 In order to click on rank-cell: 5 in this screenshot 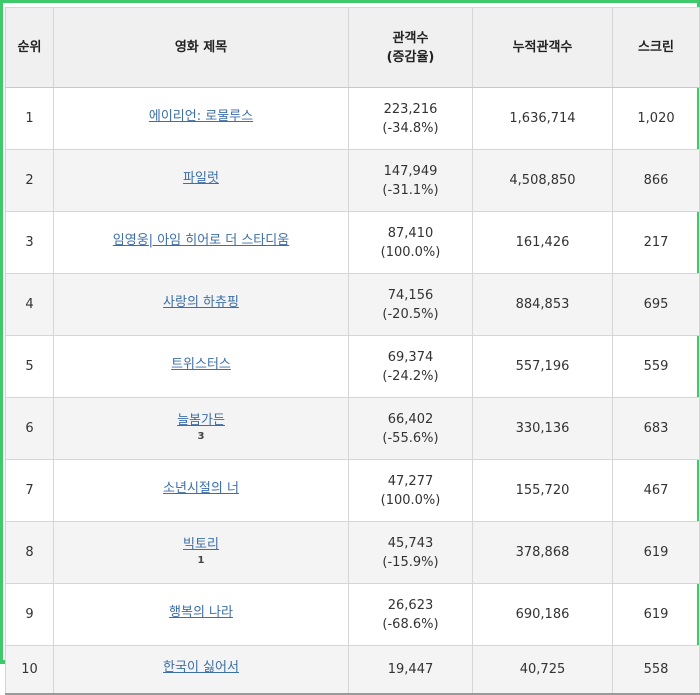, I will do `click(29, 366)`.